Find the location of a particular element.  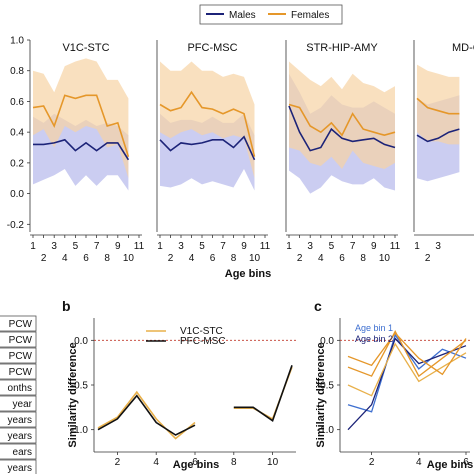

panel-a-y-tick-label: 0.2 is located at coordinates (17, 163).